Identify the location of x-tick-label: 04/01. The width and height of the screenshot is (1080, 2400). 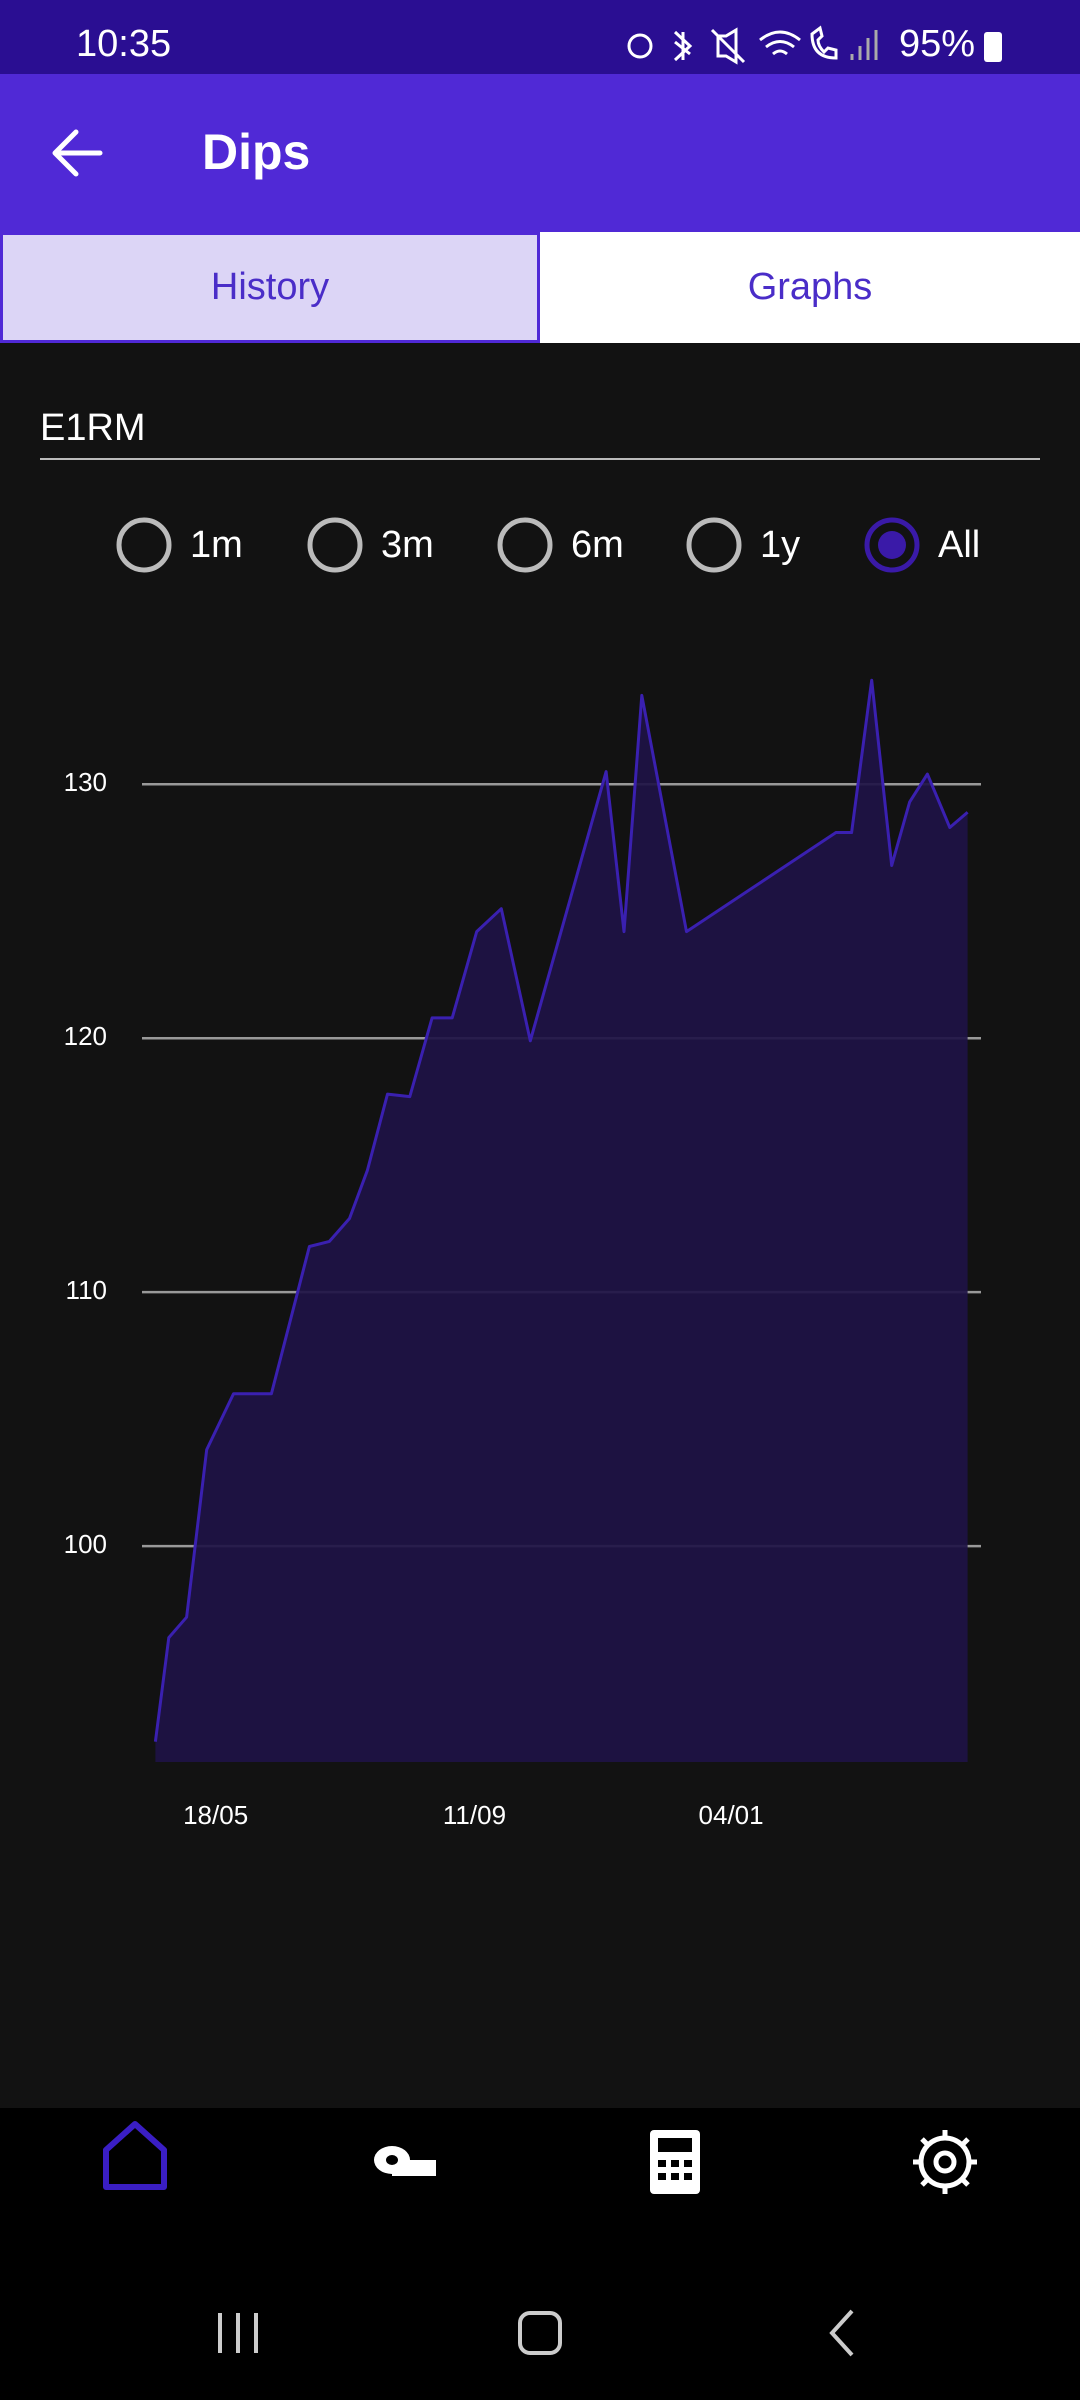
(731, 1815).